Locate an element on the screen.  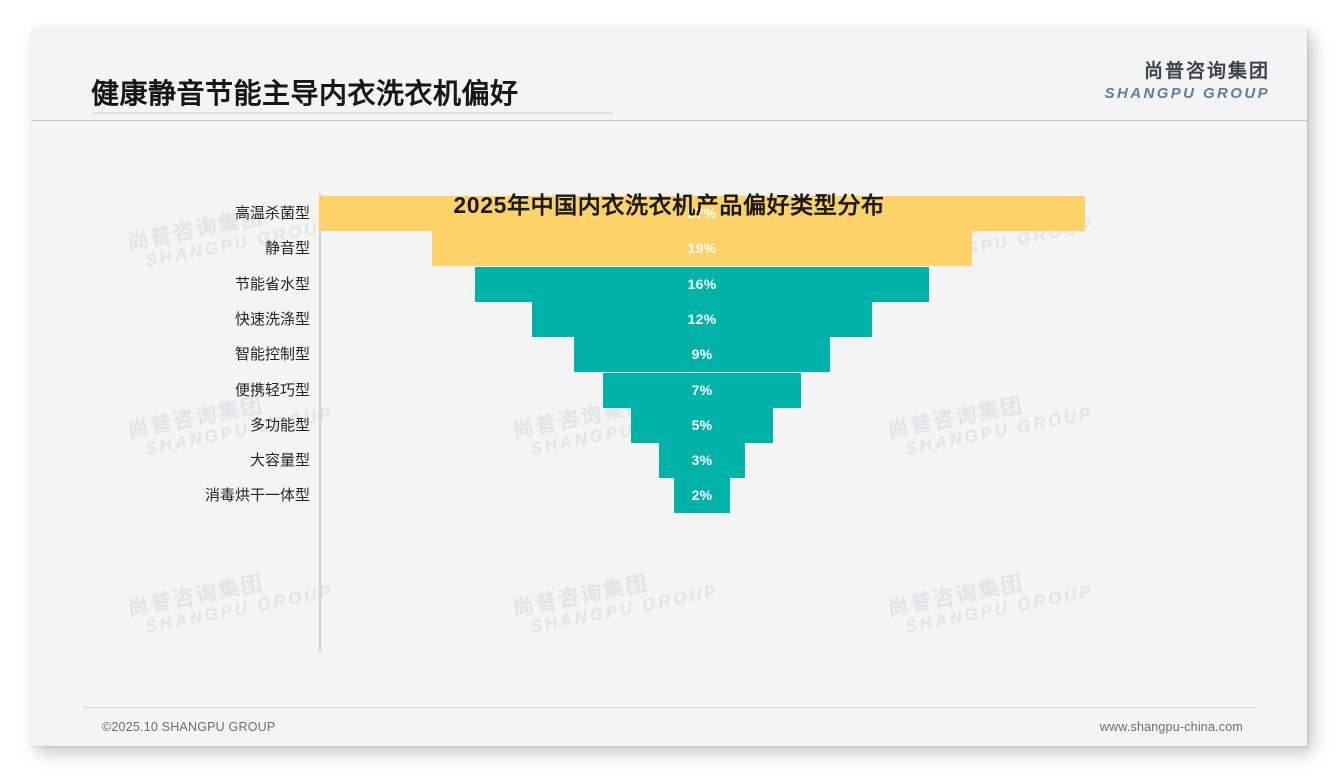
chart-row: 静音型 19% is located at coordinates (669, 249).